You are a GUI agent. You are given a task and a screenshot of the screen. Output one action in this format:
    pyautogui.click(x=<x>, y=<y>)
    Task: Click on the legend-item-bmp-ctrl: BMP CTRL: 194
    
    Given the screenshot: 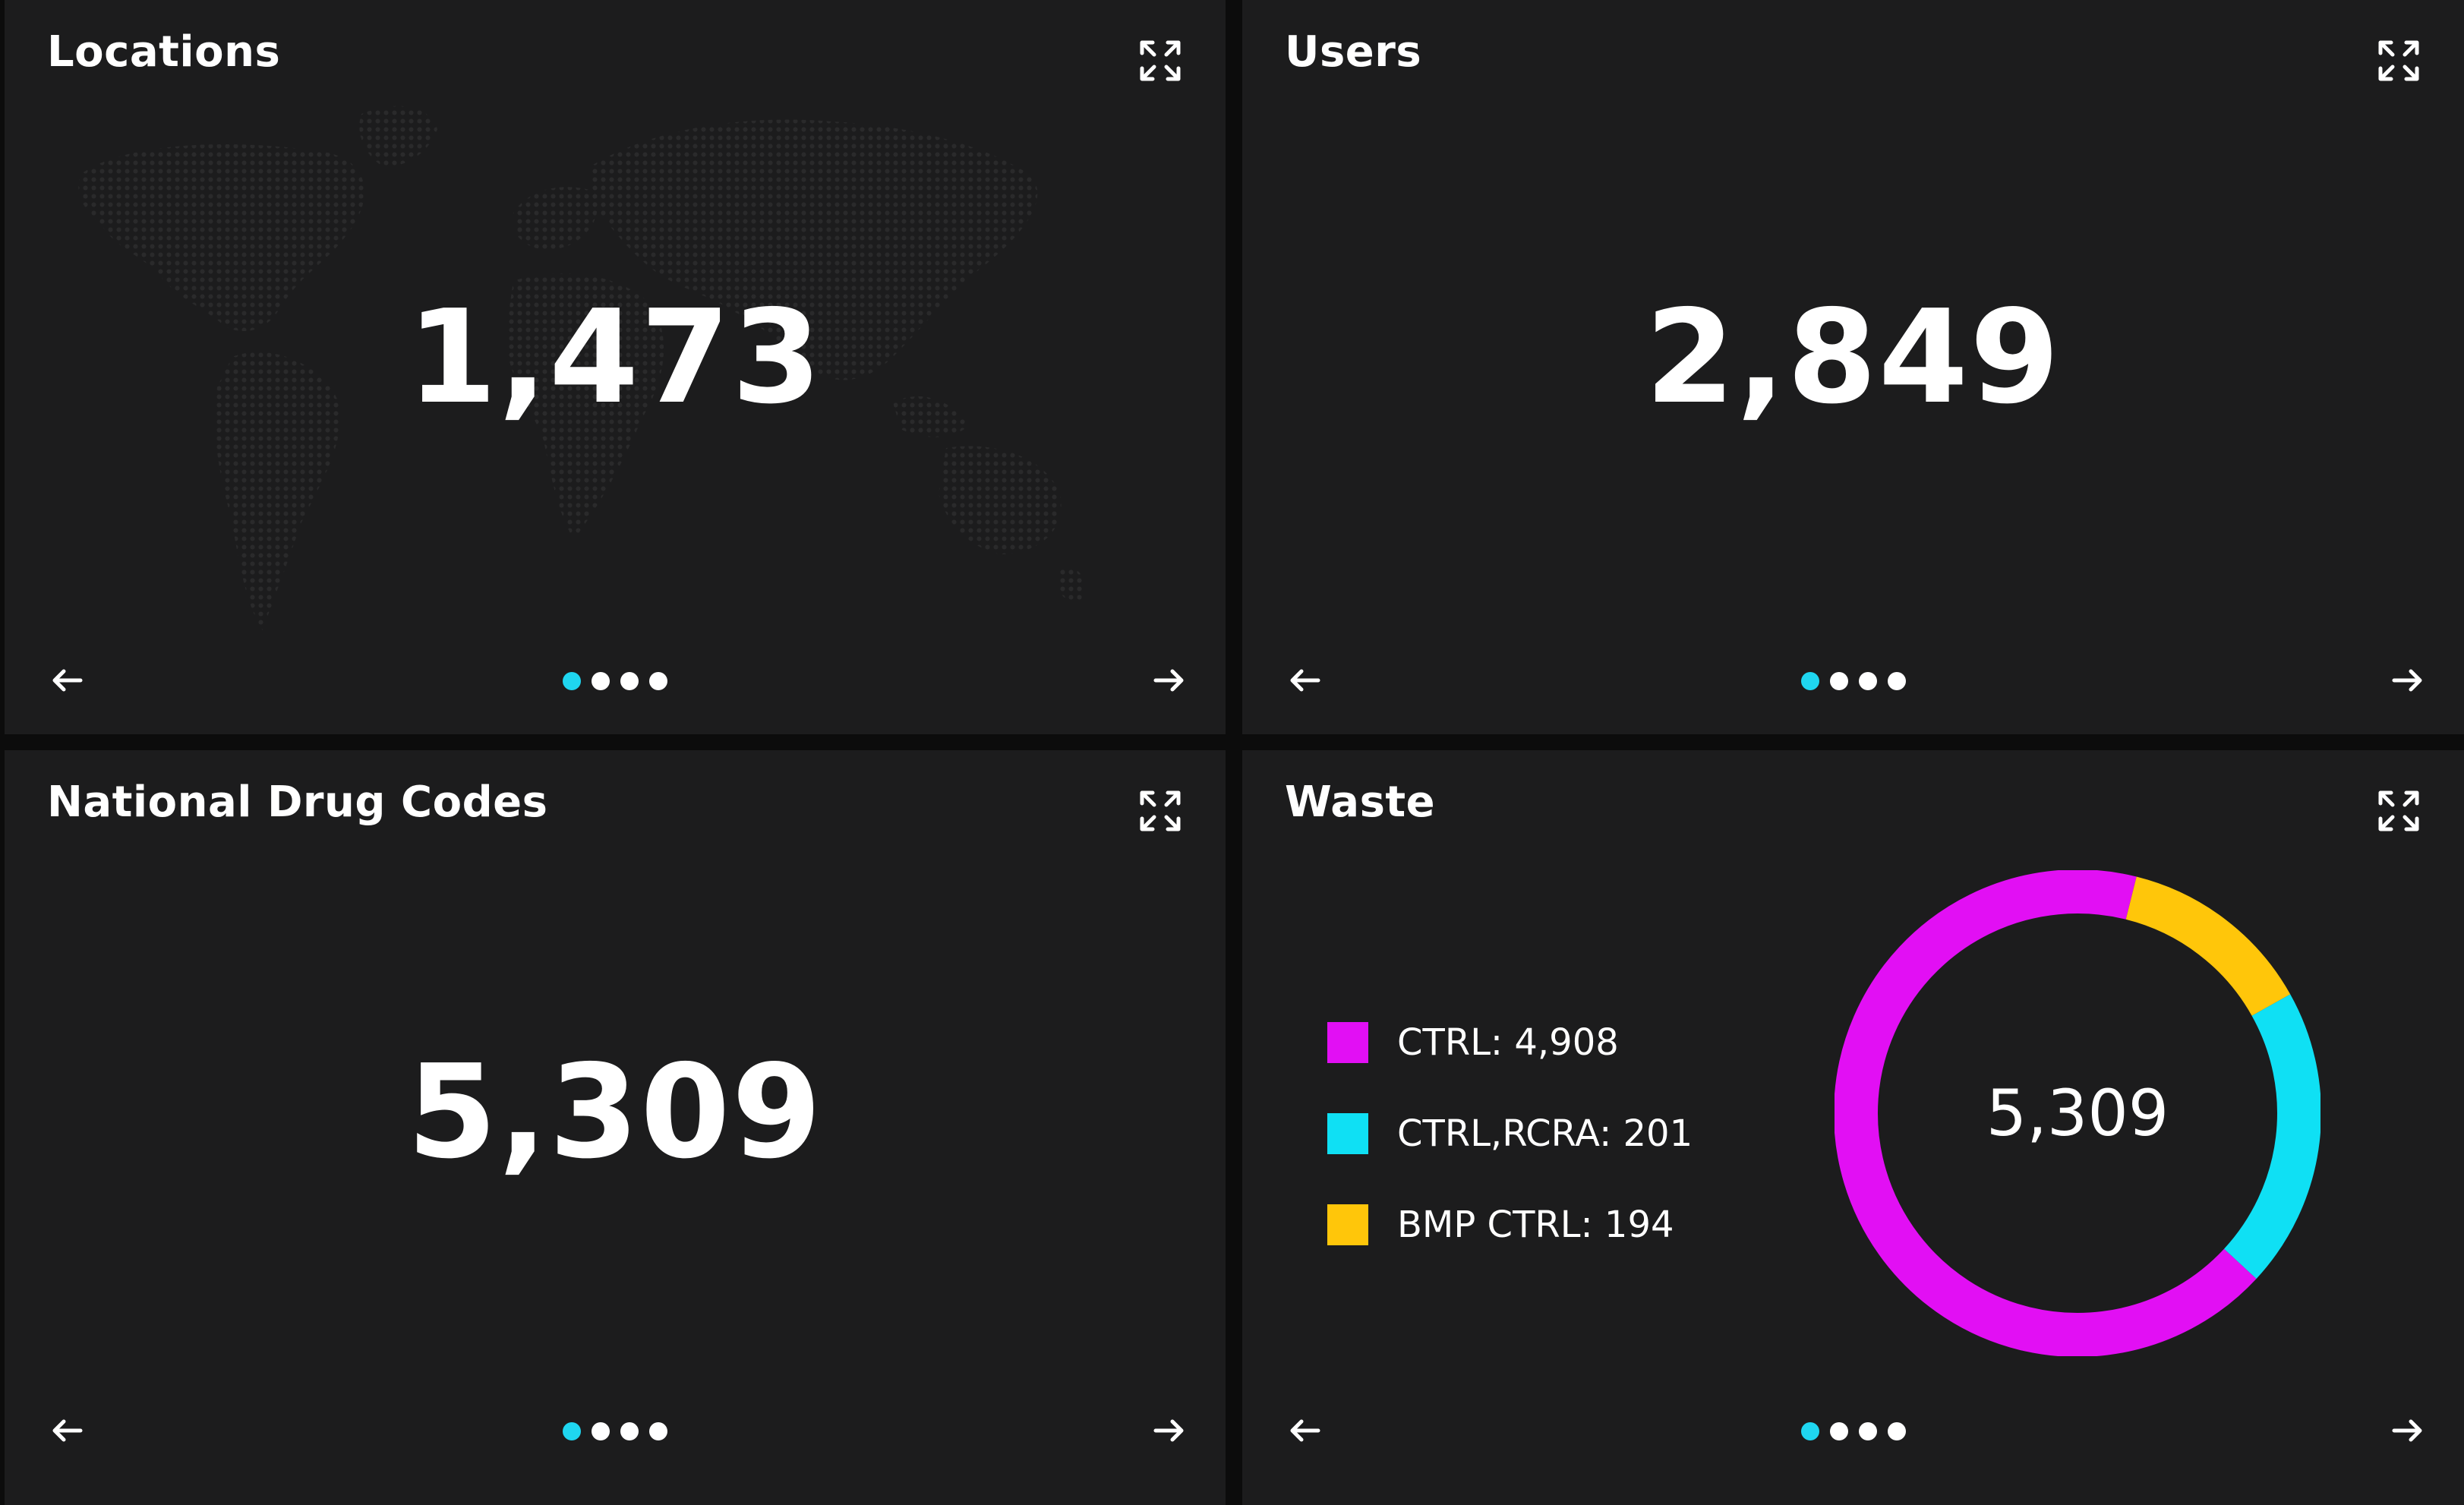 What is the action you would take?
    pyautogui.click(x=1510, y=1224)
    